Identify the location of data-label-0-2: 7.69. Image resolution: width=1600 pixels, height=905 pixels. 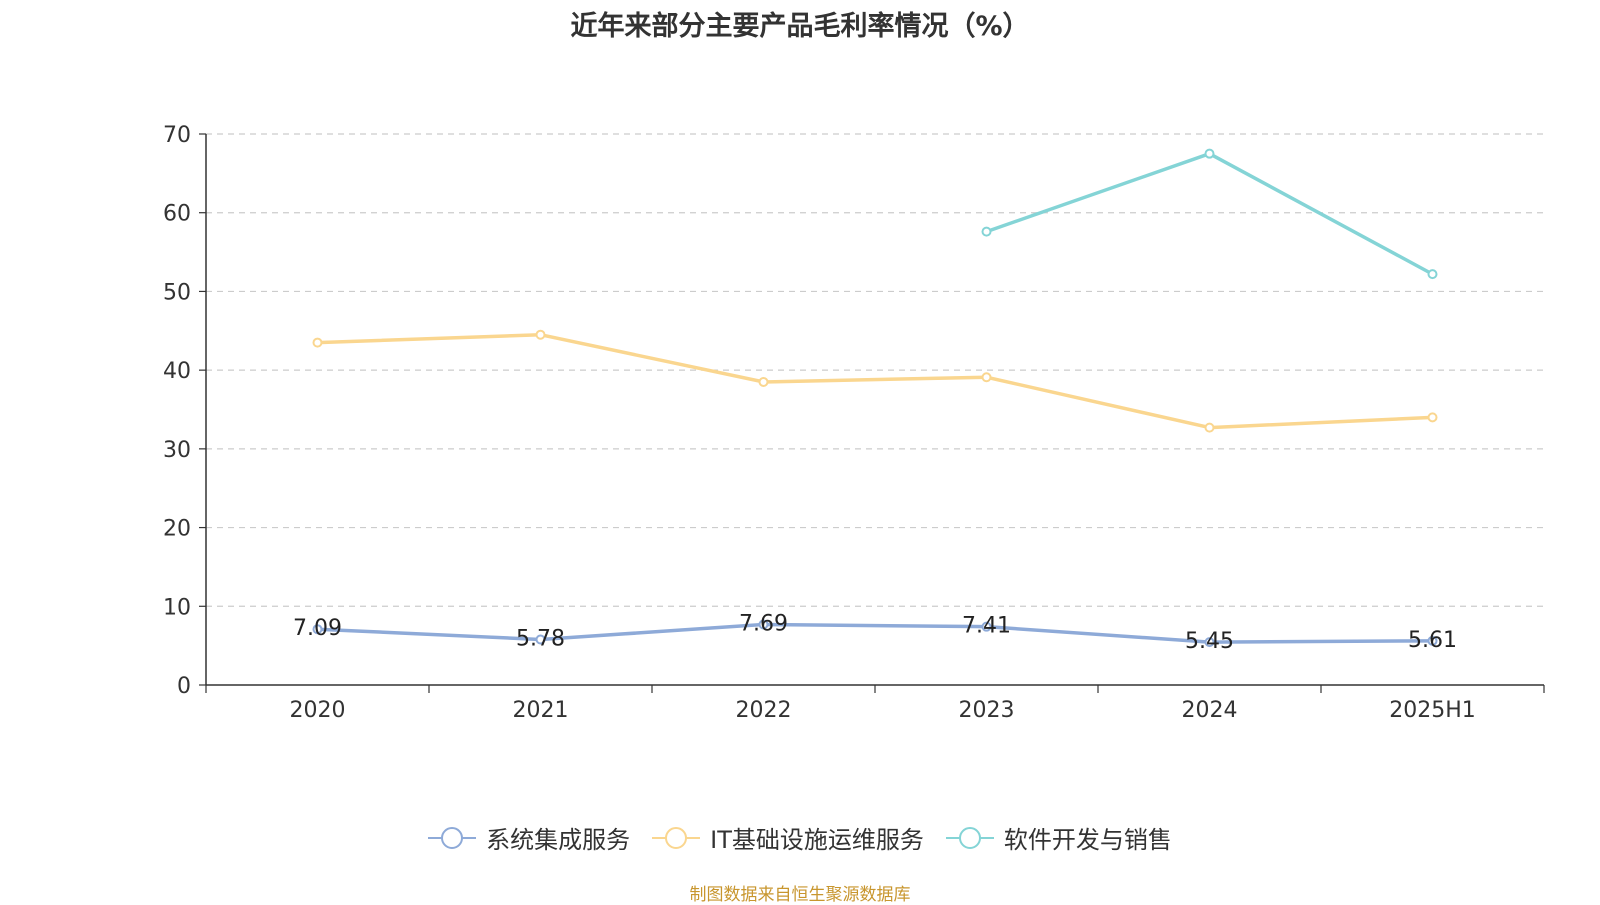
(763, 623).